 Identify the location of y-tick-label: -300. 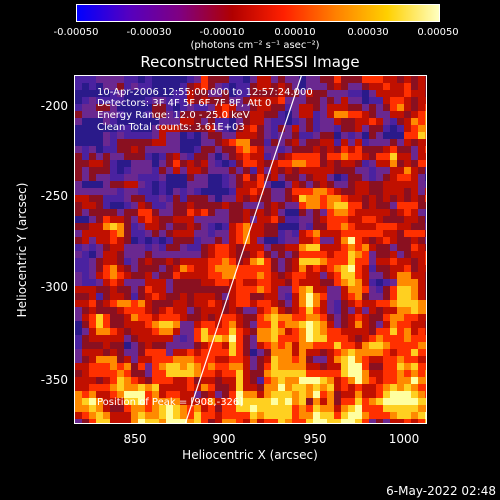
(54, 287).